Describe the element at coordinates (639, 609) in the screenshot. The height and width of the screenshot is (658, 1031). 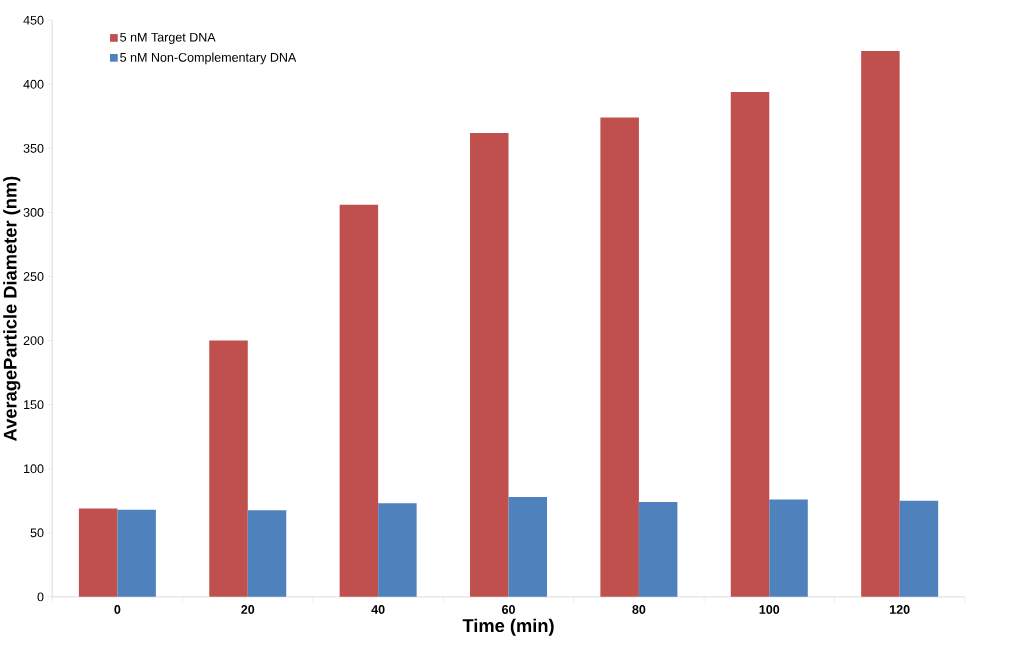
I see `x-tick-label: 80` at that location.